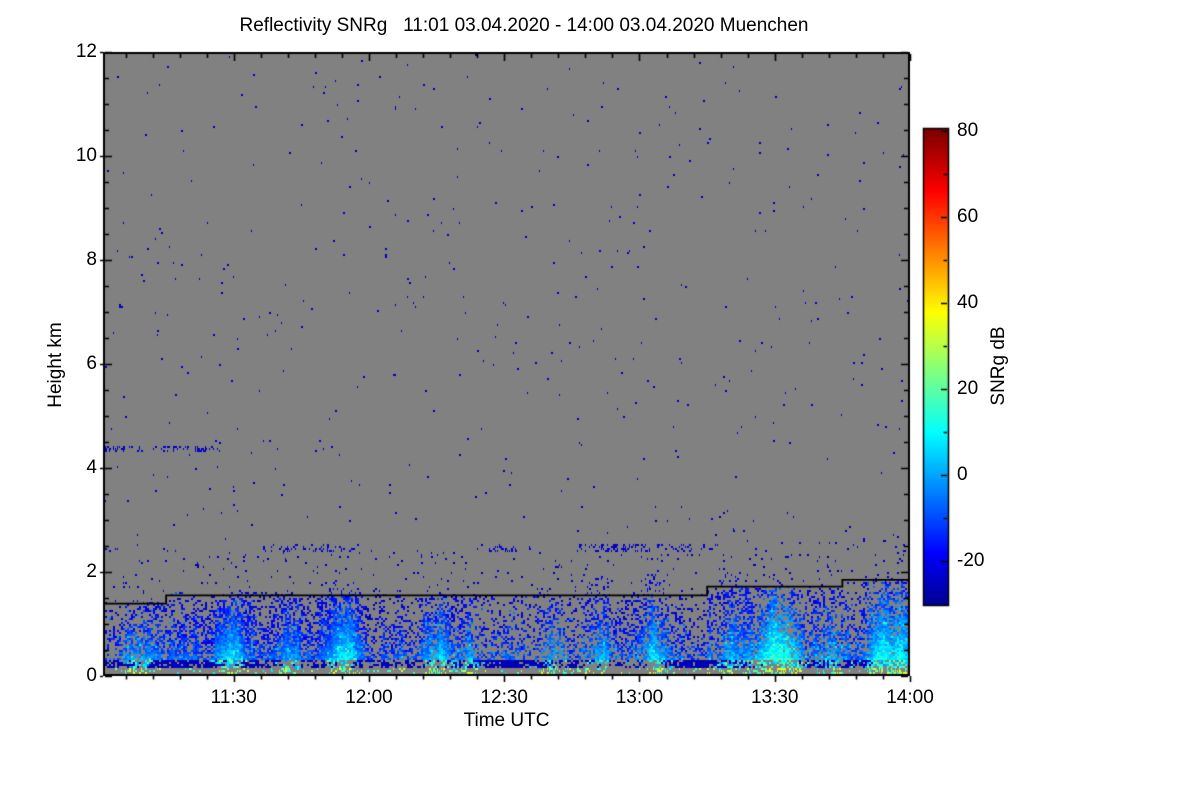 The height and width of the screenshot is (800, 1200). I want to click on y-tick-label: 6, so click(91, 363).